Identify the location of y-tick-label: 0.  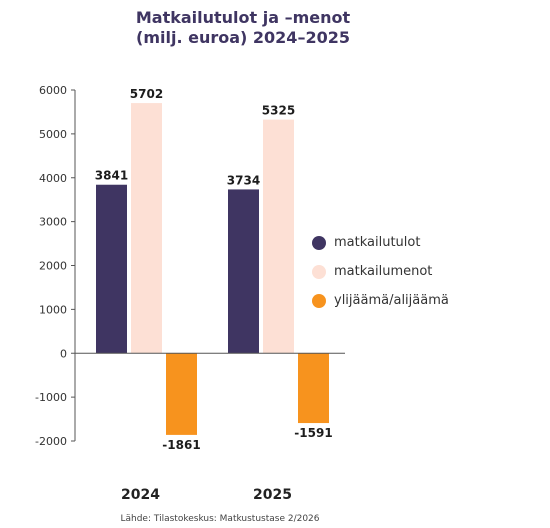
(63, 353).